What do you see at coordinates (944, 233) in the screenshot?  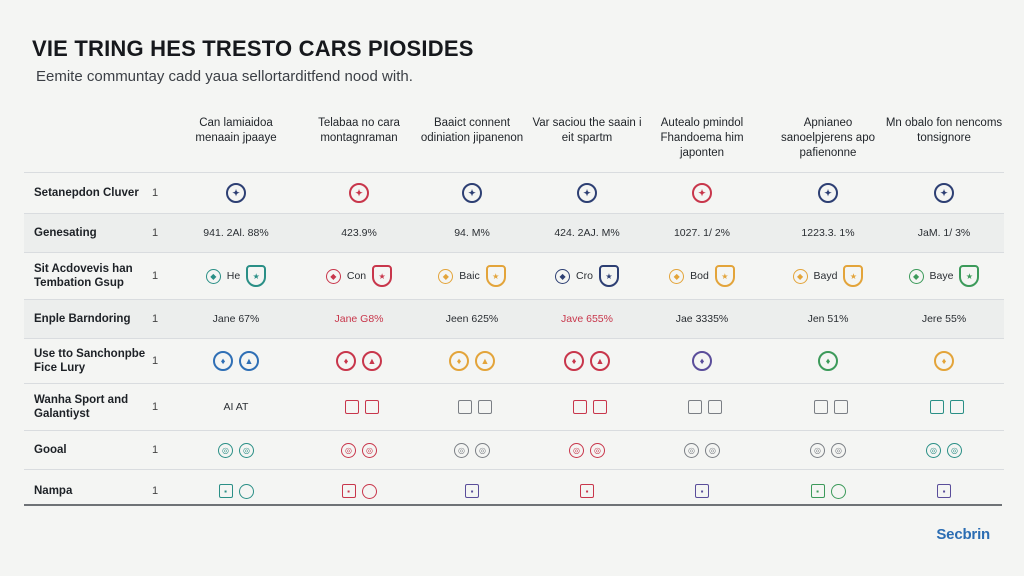 I see `table-cell: JaM. 1/ 3%` at bounding box center [944, 233].